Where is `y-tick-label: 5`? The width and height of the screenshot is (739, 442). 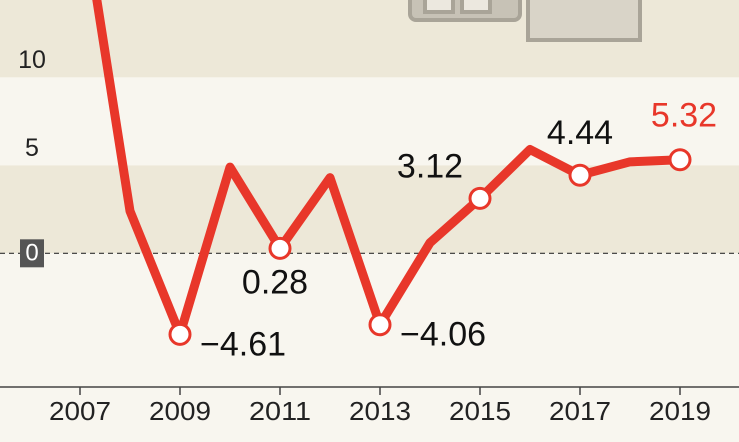
y-tick-label: 5 is located at coordinates (32, 148).